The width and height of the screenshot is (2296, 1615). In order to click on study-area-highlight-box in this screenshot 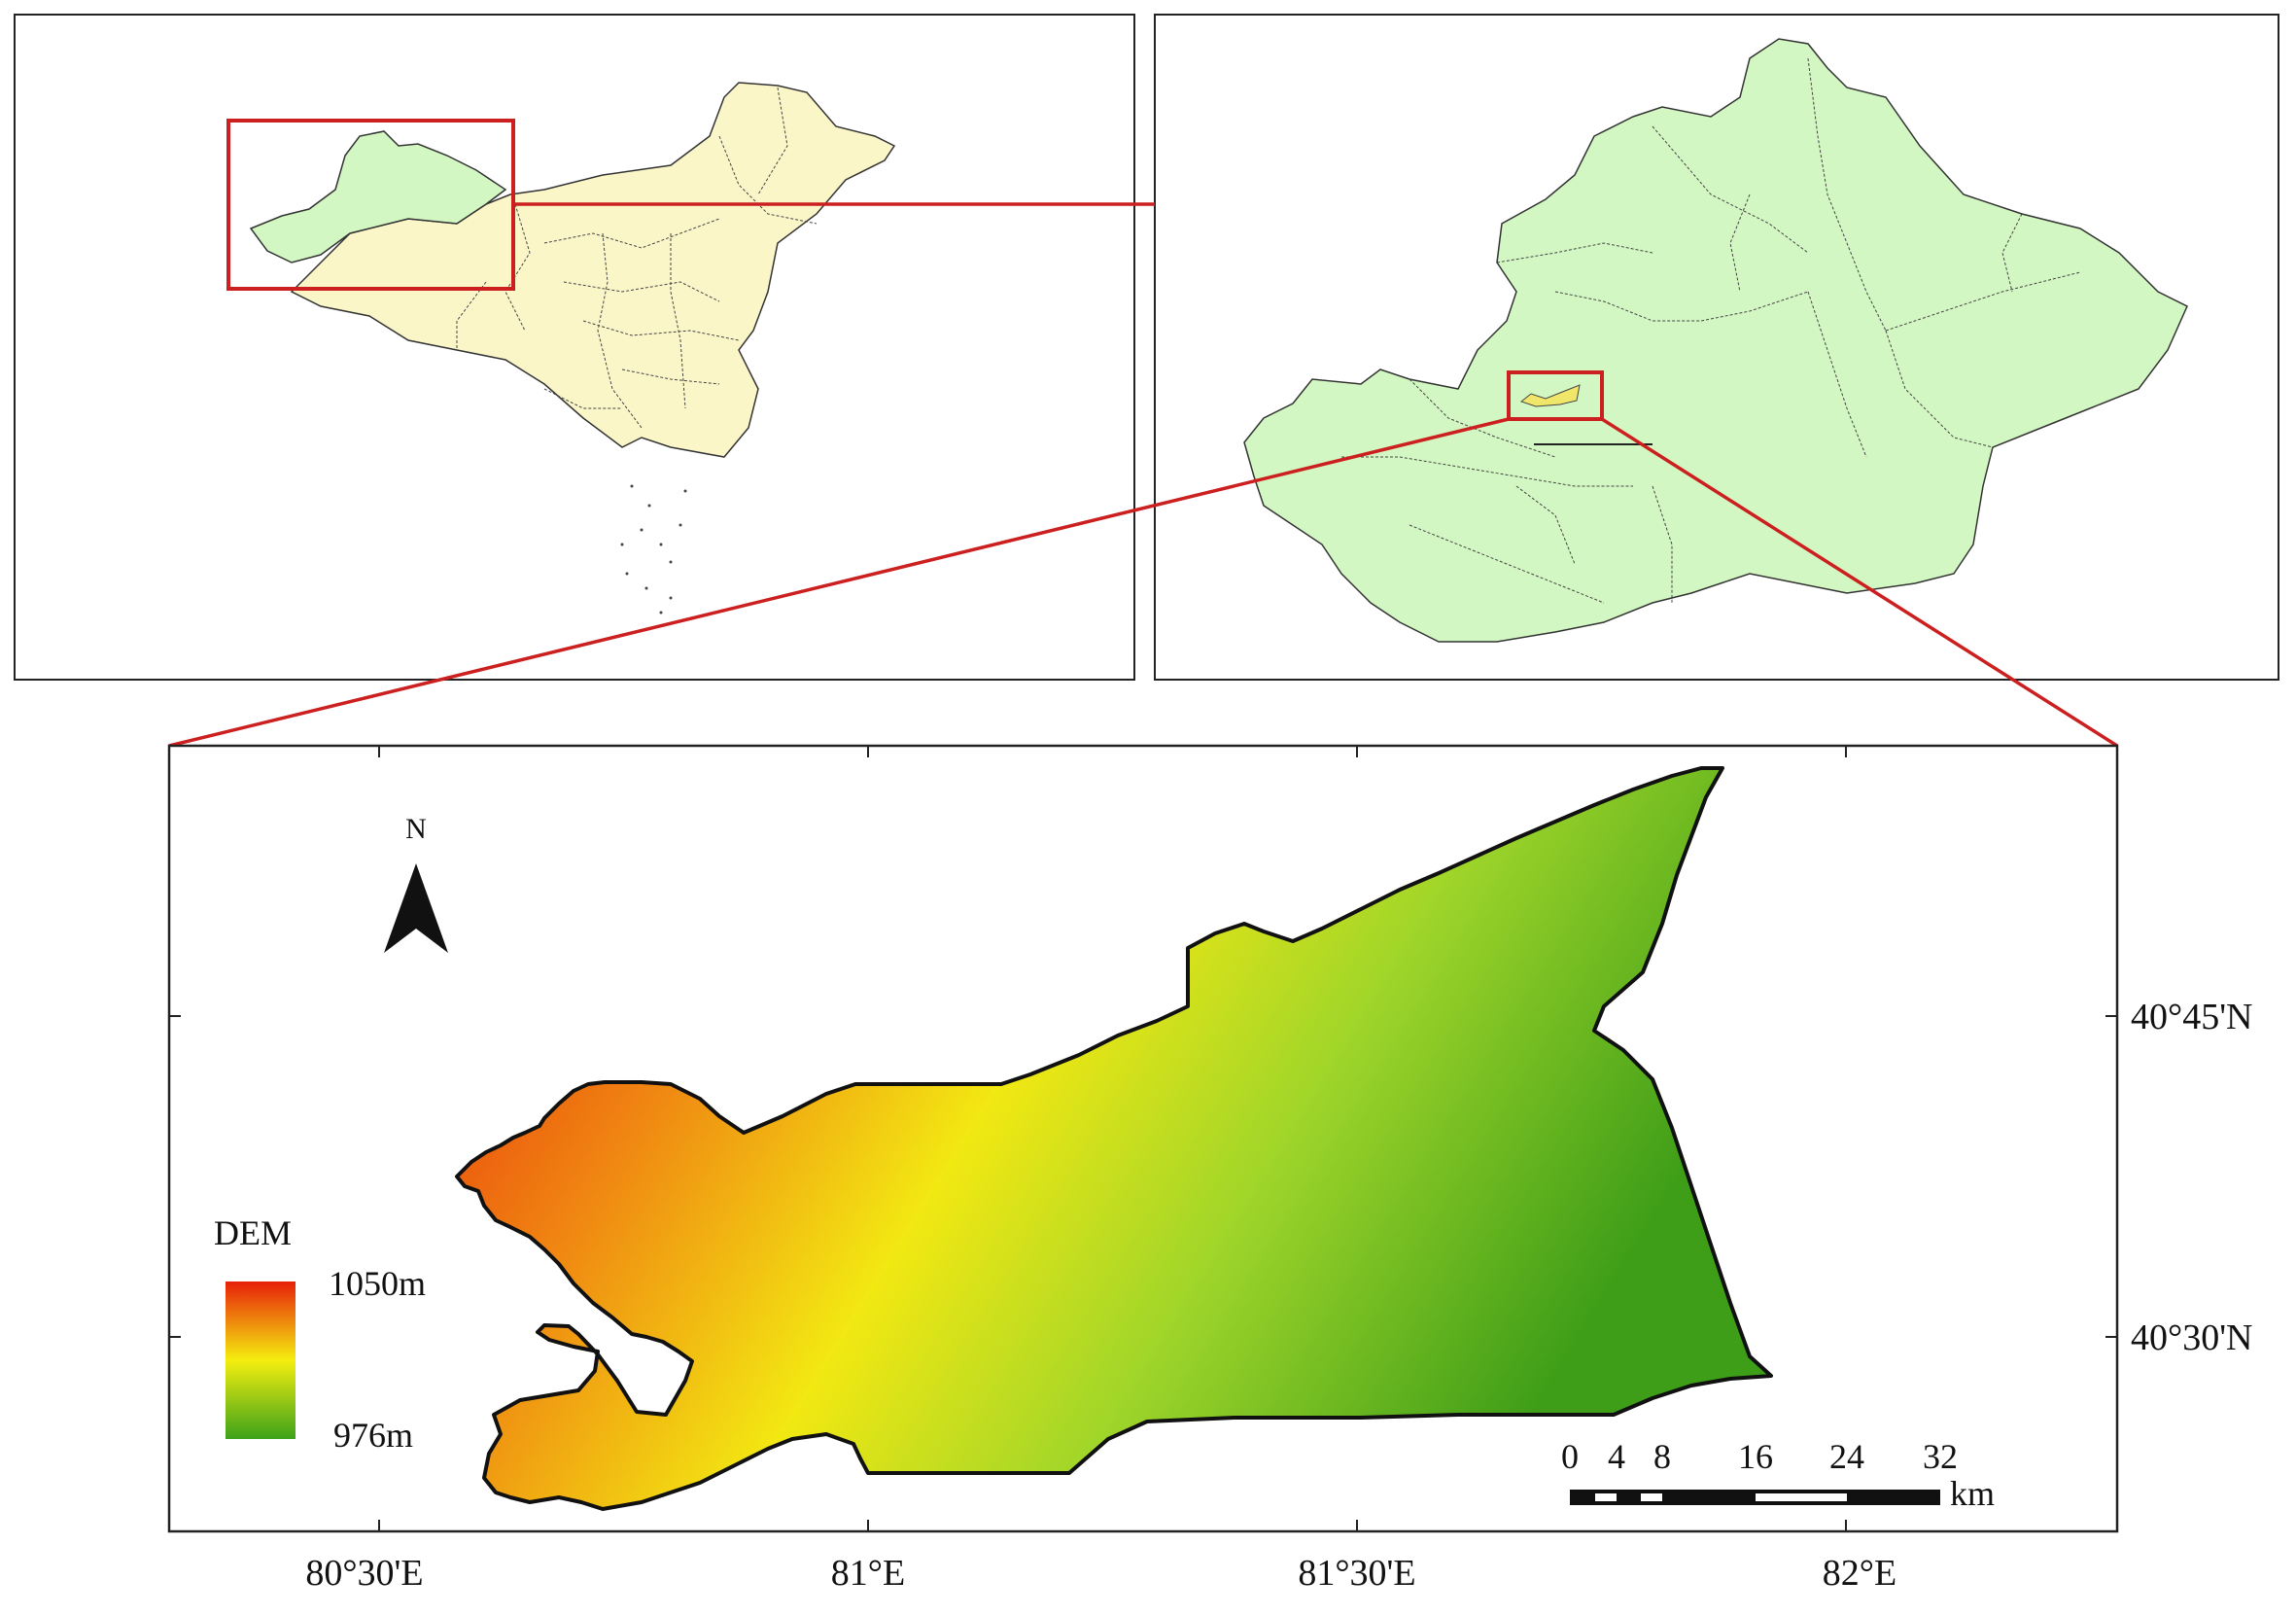, I will do `click(1555, 396)`.